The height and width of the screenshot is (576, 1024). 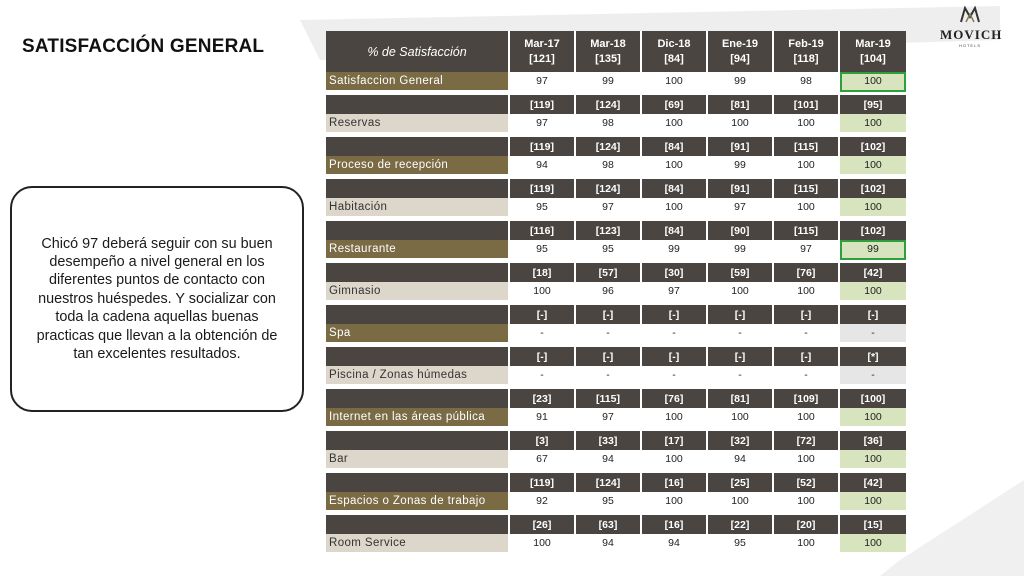 I want to click on table-row: Habitación 95 97 100 97 100 100, so click(x=616, y=208).